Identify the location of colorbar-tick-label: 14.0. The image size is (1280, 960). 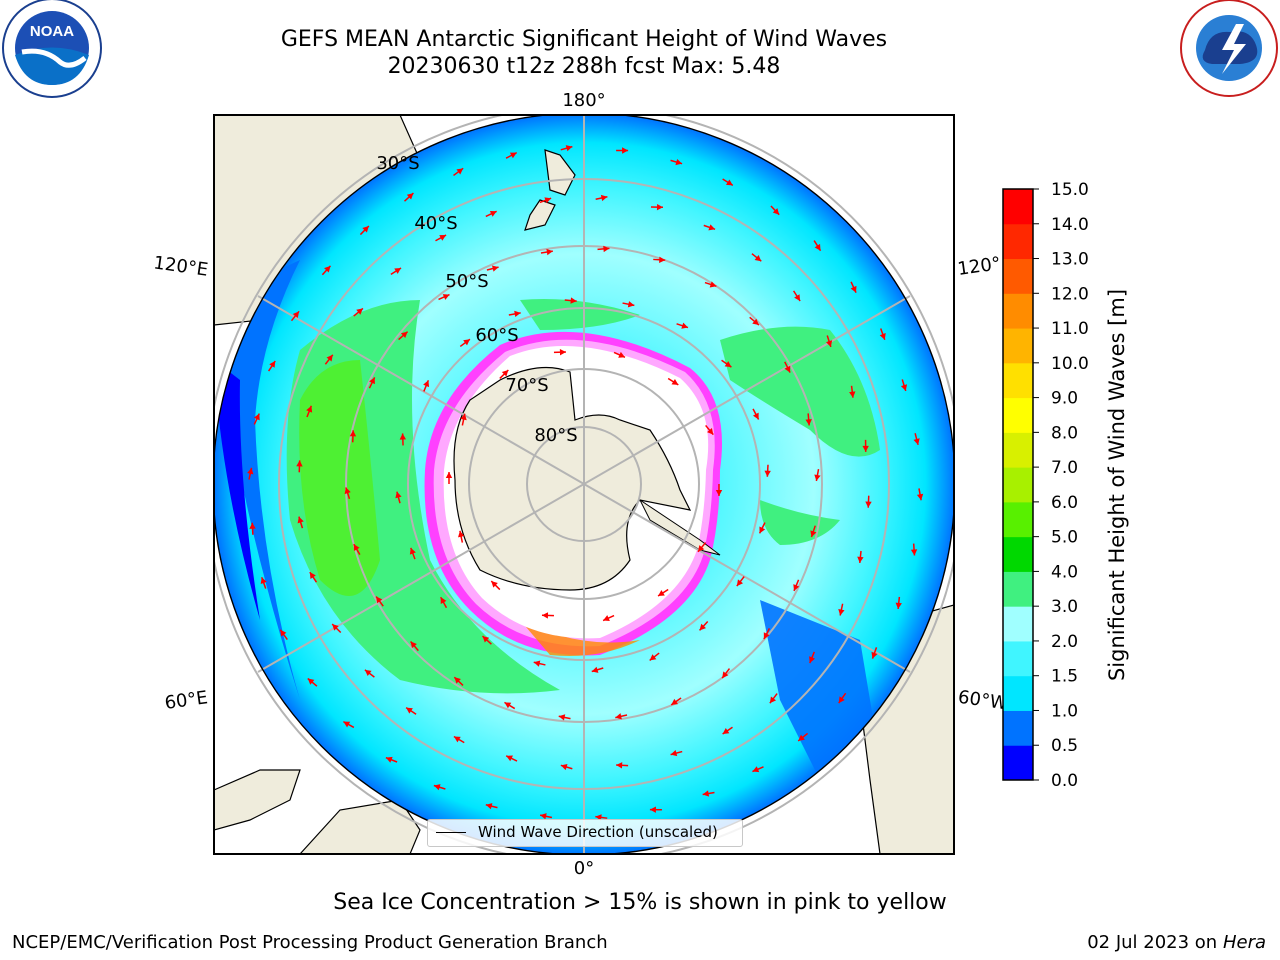
(1070, 225).